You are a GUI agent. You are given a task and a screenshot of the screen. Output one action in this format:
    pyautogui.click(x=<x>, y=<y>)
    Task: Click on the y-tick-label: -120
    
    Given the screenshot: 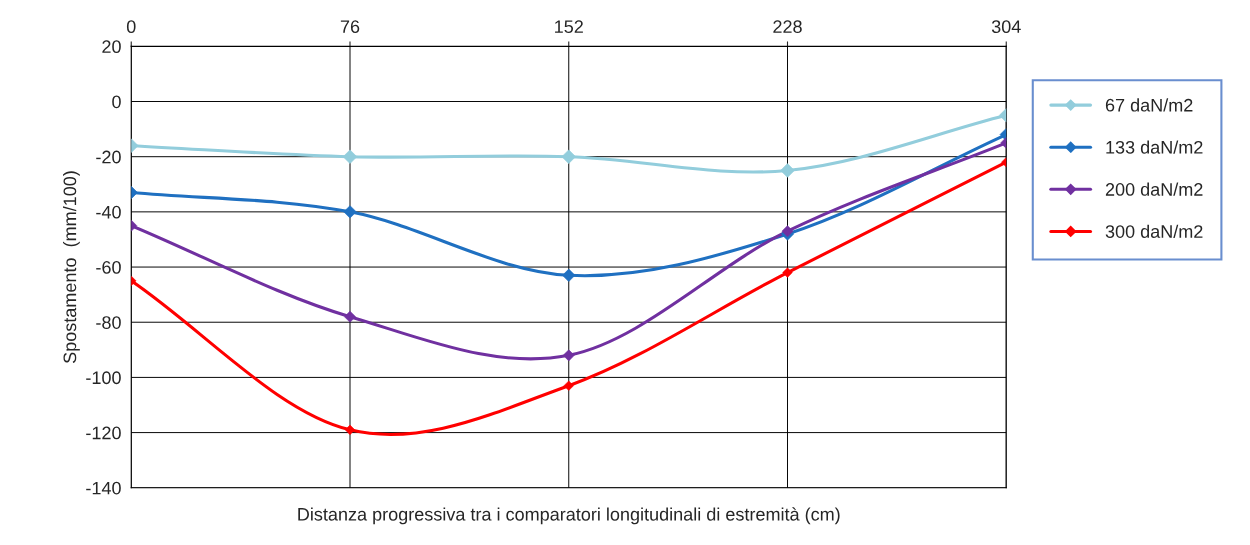 What is the action you would take?
    pyautogui.click(x=103, y=433)
    